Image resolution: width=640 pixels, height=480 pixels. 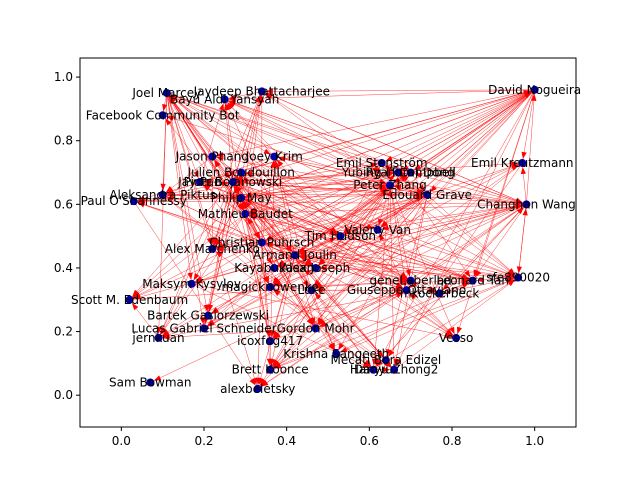 I want to click on node-label: Giuseppe Ottaviano, so click(x=406, y=290).